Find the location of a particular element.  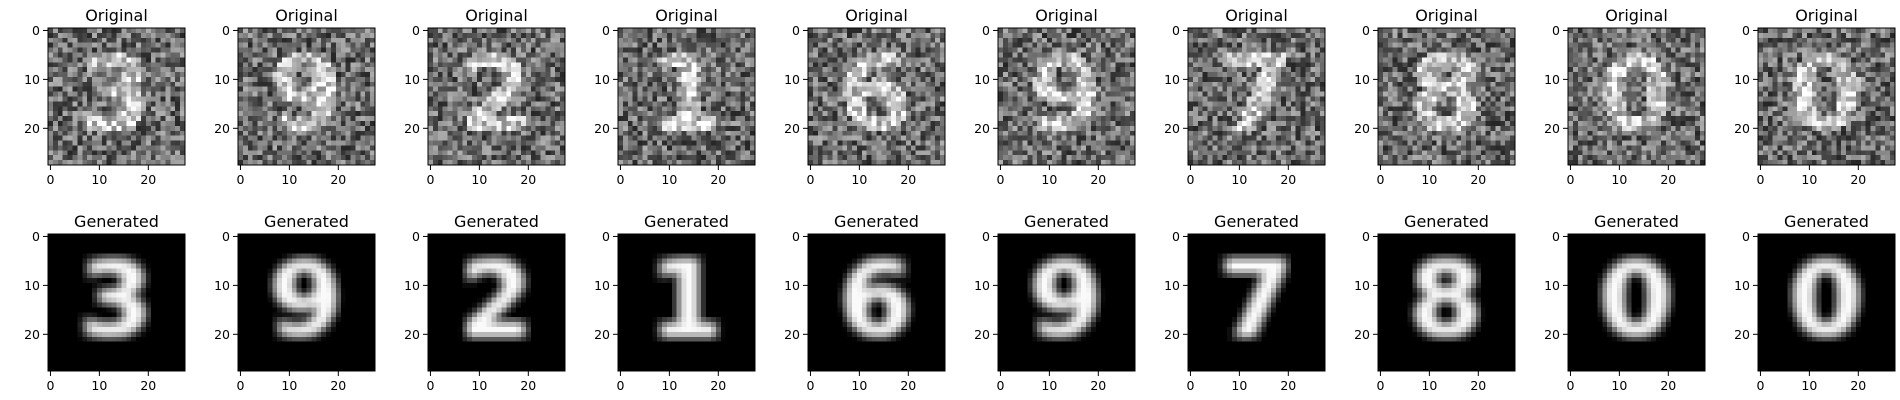

y-tick-label: 10 is located at coordinates (222, 79).